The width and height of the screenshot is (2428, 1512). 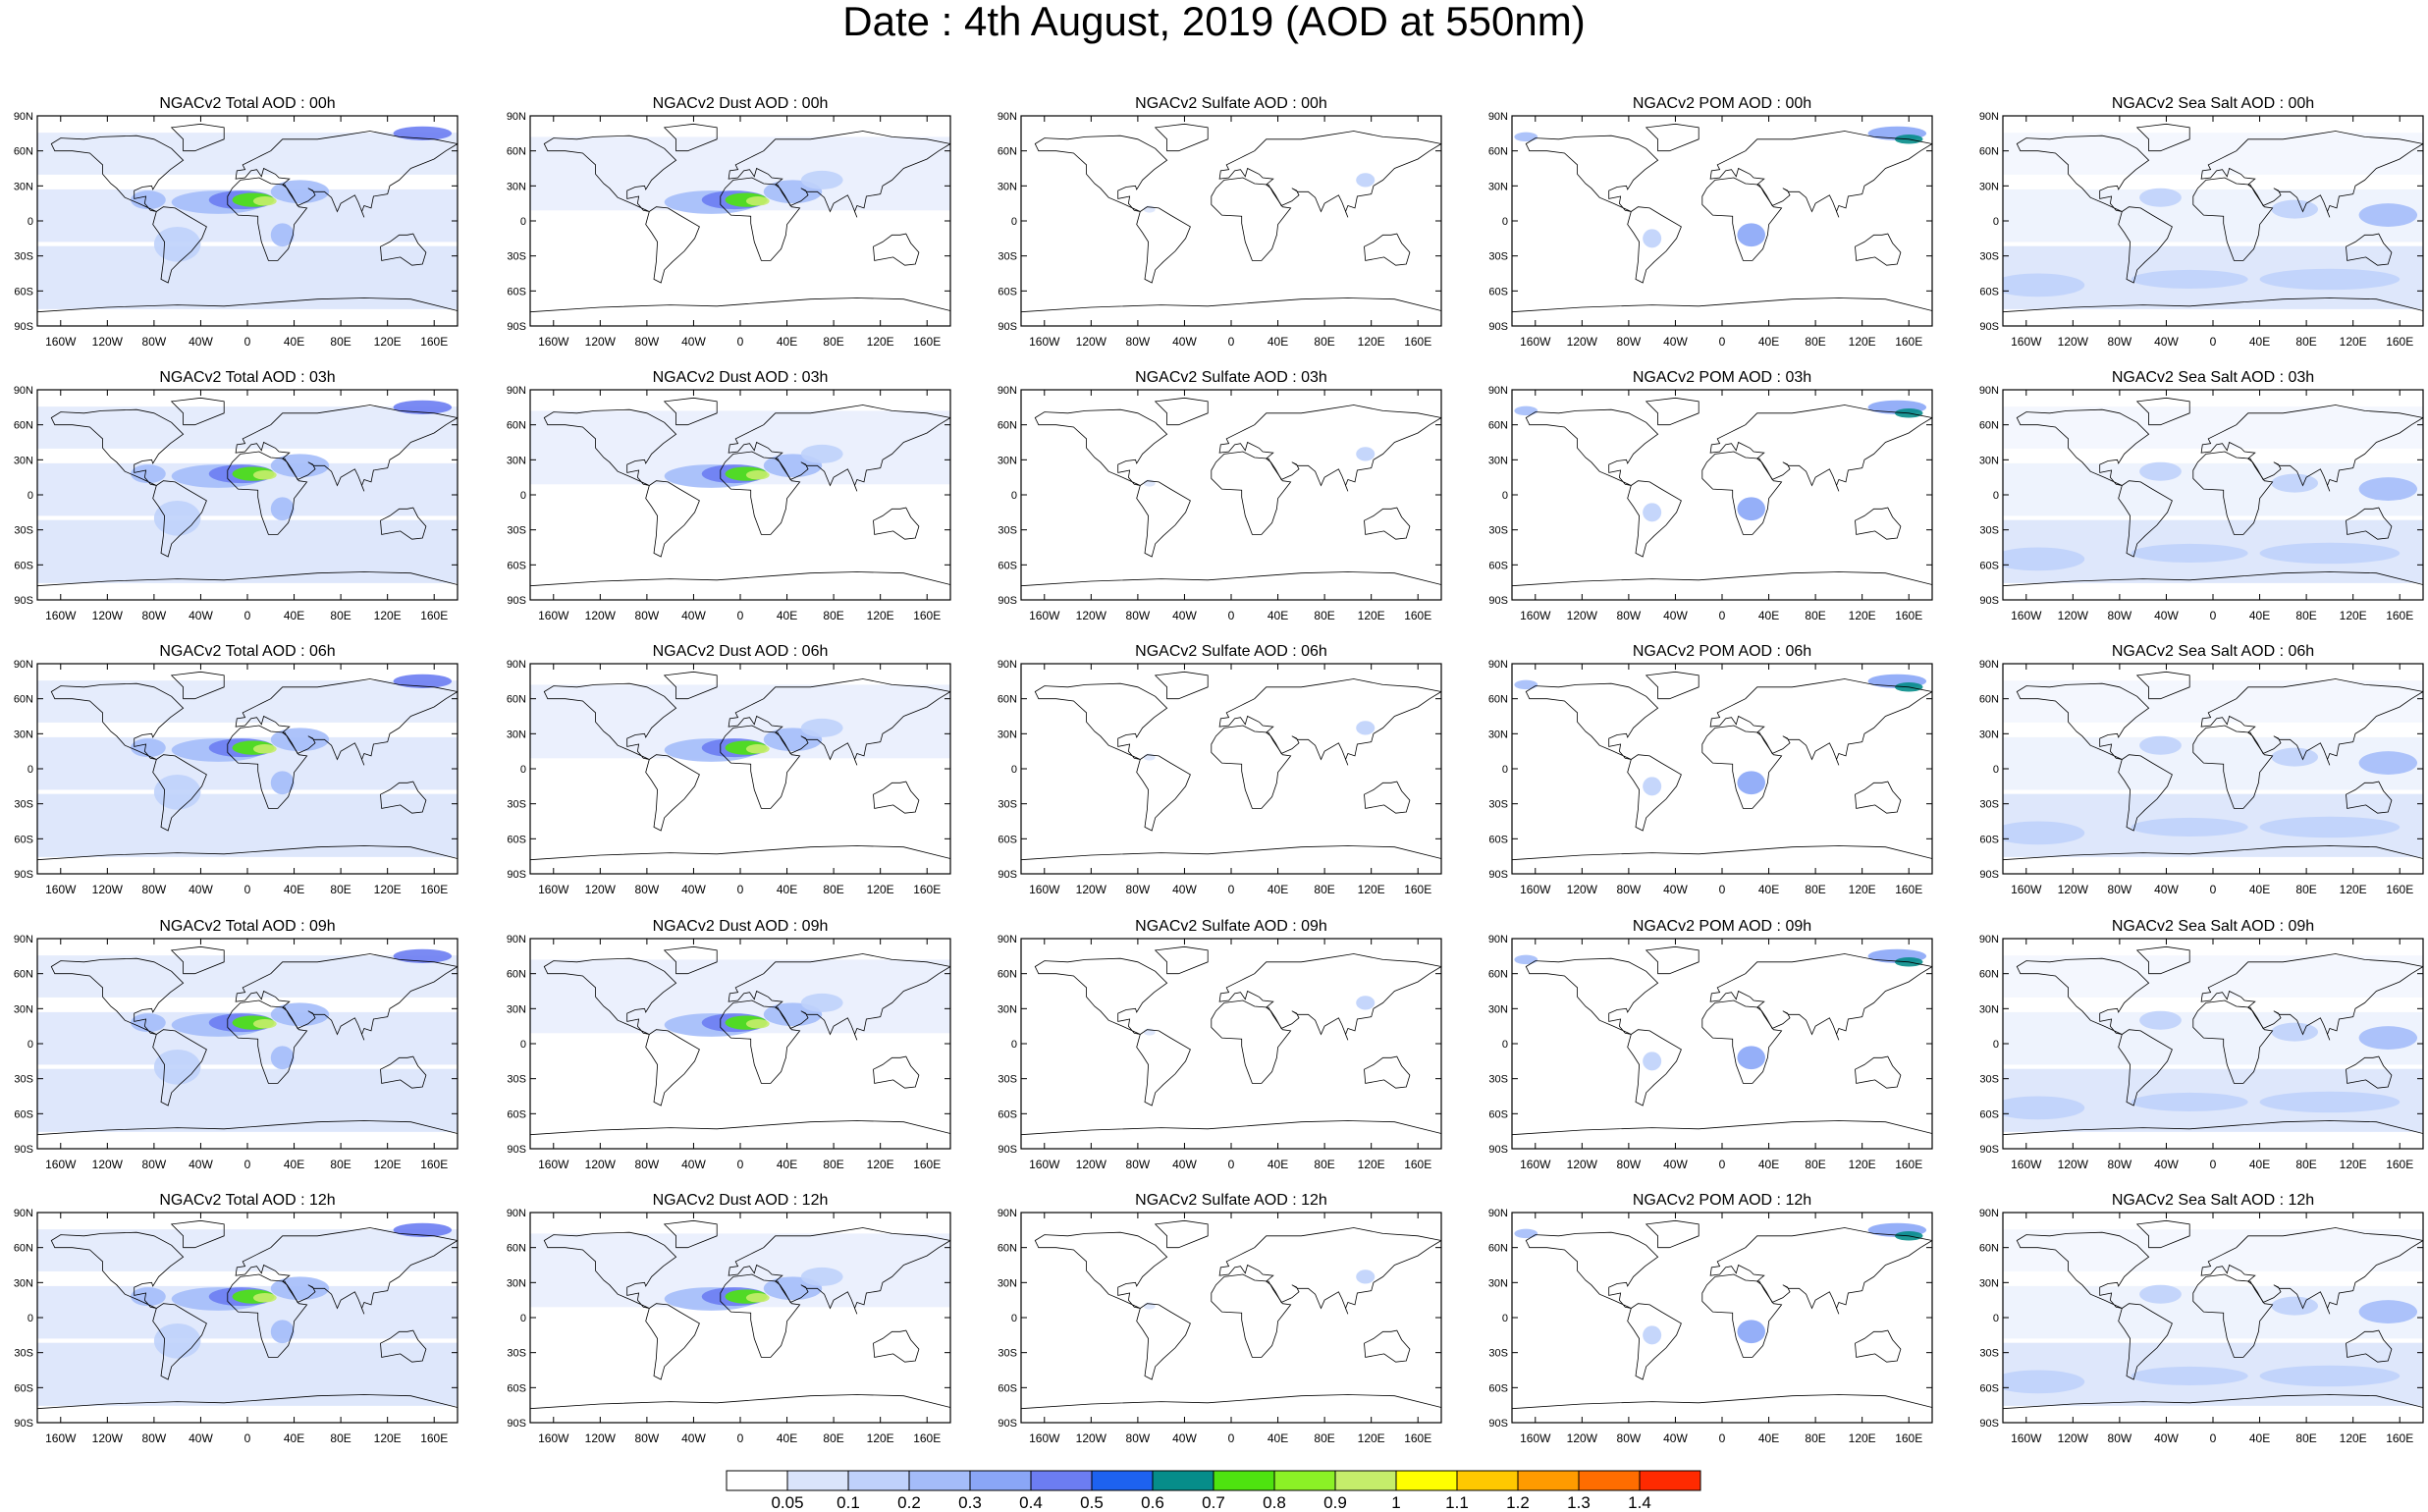 What do you see at coordinates (23, 327) in the screenshot?
I see `lat-tick-label: 90S` at bounding box center [23, 327].